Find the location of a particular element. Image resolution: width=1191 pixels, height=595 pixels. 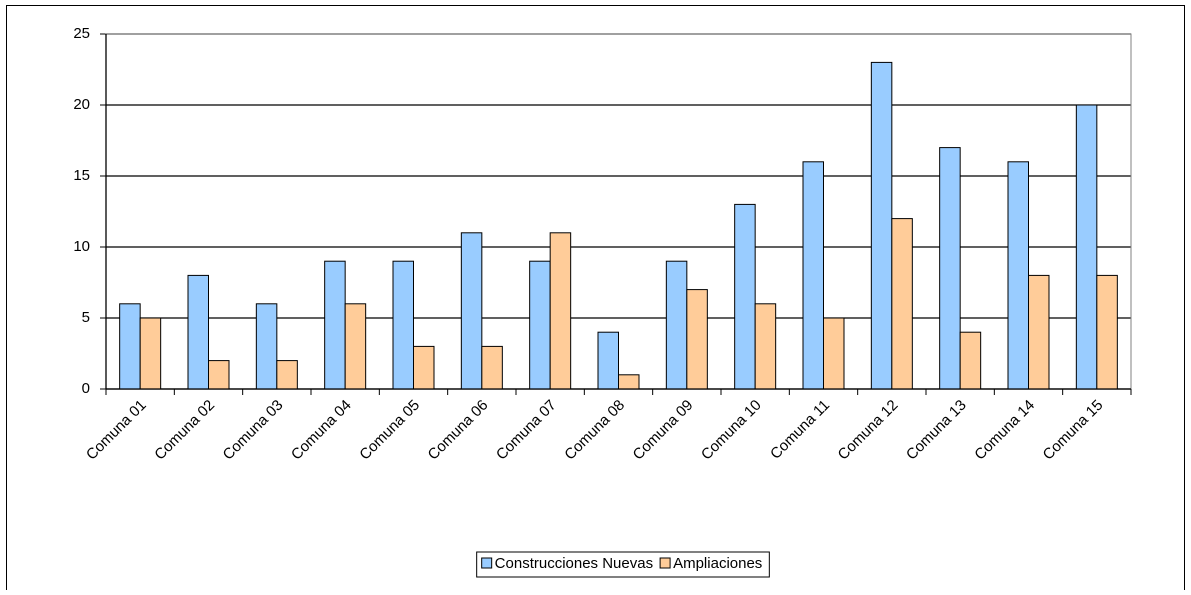

y-tick-label: 10 is located at coordinates (81, 246).